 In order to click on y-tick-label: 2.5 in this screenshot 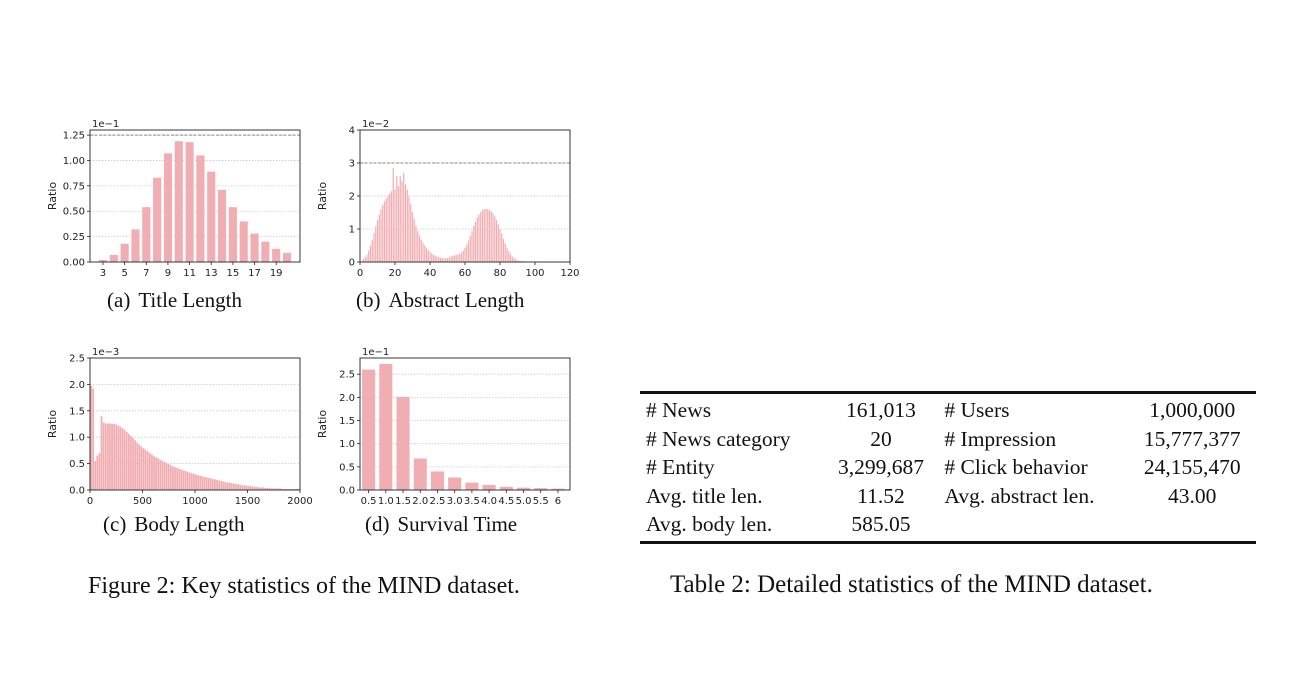, I will do `click(347, 375)`.